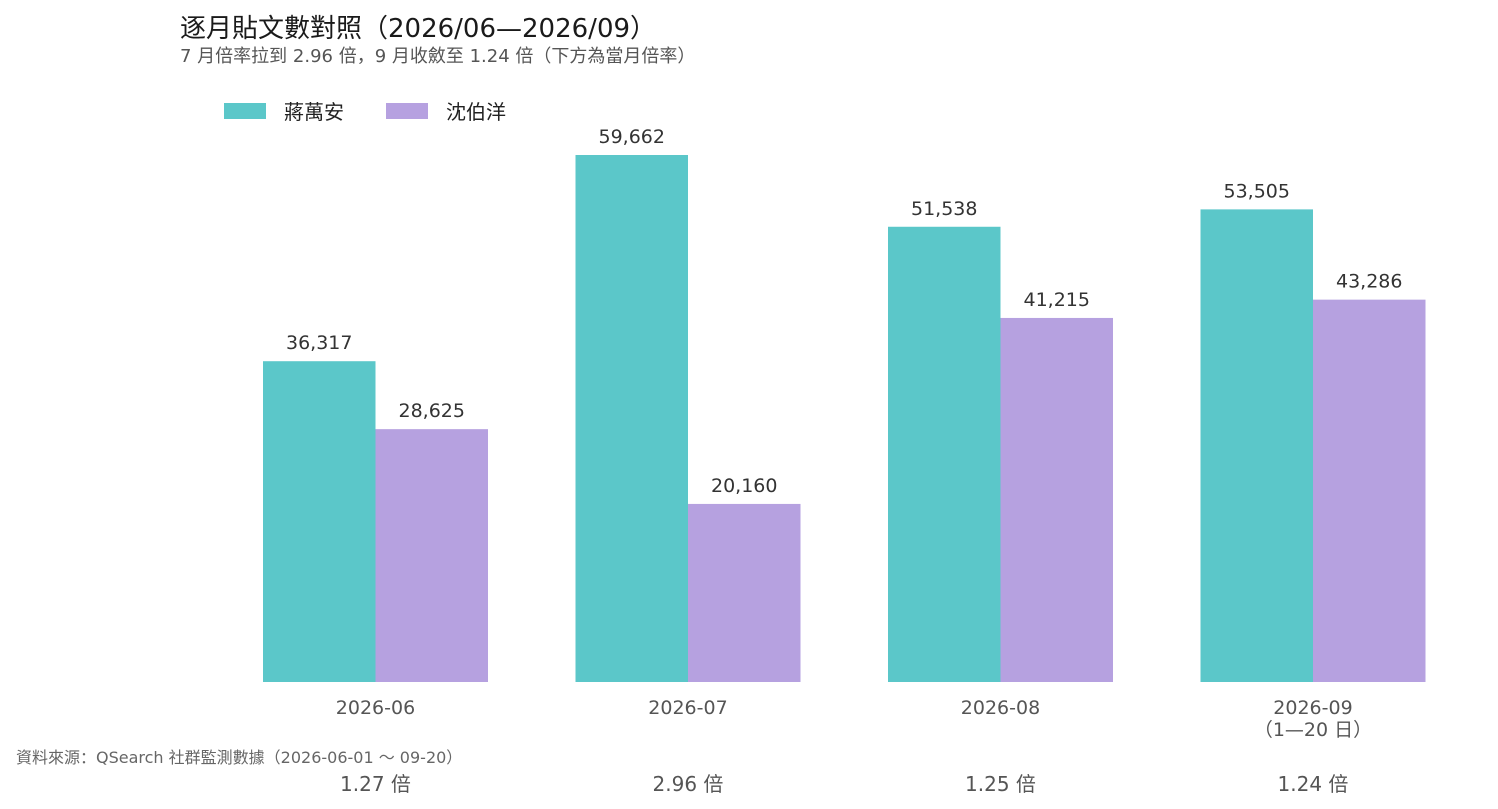  Describe the element at coordinates (314, 112) in the screenshot. I see `legend-label-series1: 蔣萬安` at that location.